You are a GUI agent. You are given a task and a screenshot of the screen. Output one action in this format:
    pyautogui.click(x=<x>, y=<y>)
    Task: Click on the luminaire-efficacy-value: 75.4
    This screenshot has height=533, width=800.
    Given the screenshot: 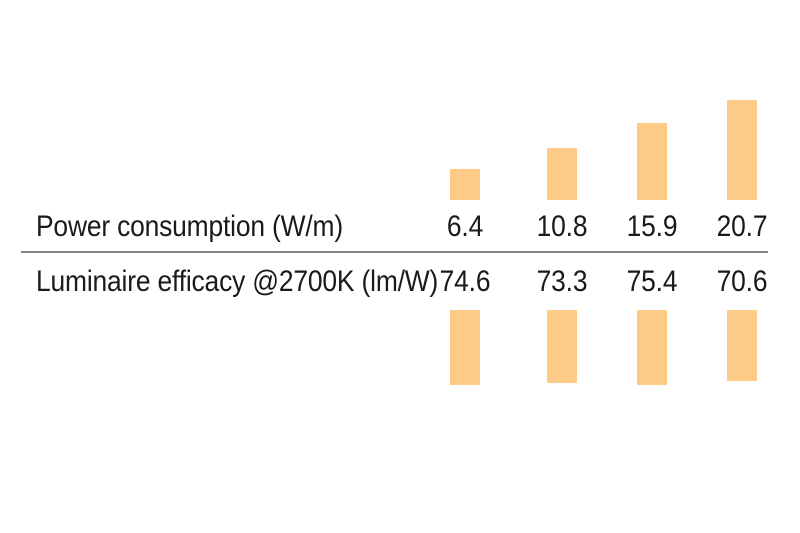 What is the action you would take?
    pyautogui.click(x=652, y=281)
    